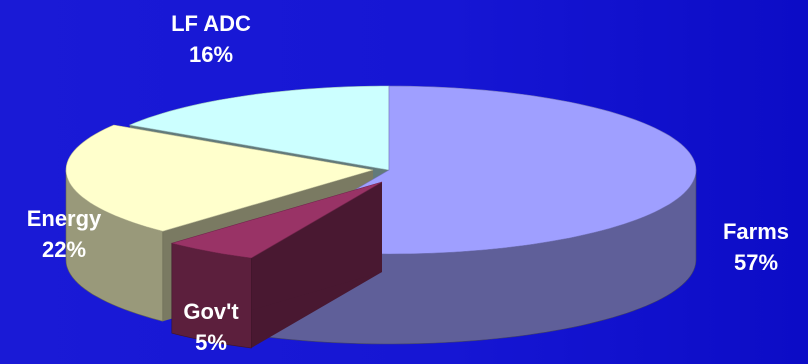 The height and width of the screenshot is (364, 808). Describe the element at coordinates (756, 231) in the screenshot. I see `farms-name: Farms` at that location.